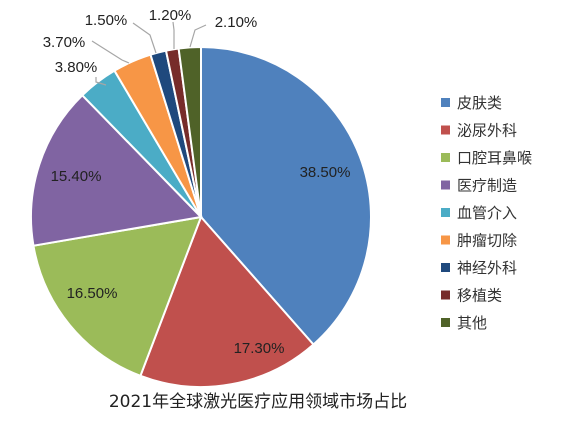 The width and height of the screenshot is (577, 427). What do you see at coordinates (258, 402) in the screenshot?
I see `chart-title: 2021年全球激光医疗应用领域市场占比` at bounding box center [258, 402].